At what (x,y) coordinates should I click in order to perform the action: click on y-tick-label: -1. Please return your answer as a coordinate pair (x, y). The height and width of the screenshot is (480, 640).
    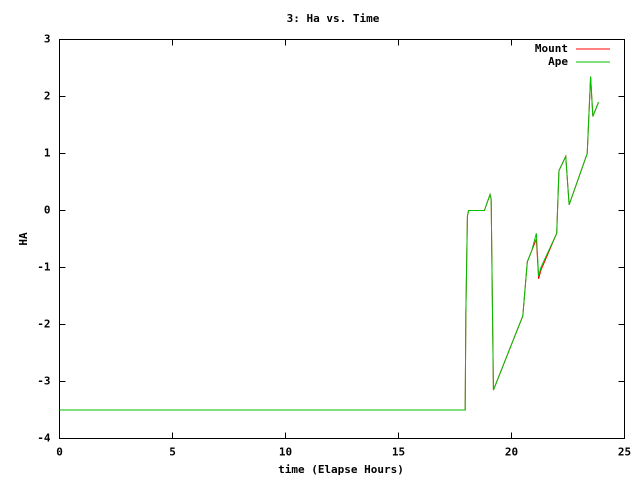
    Looking at the image, I should click on (44, 267).